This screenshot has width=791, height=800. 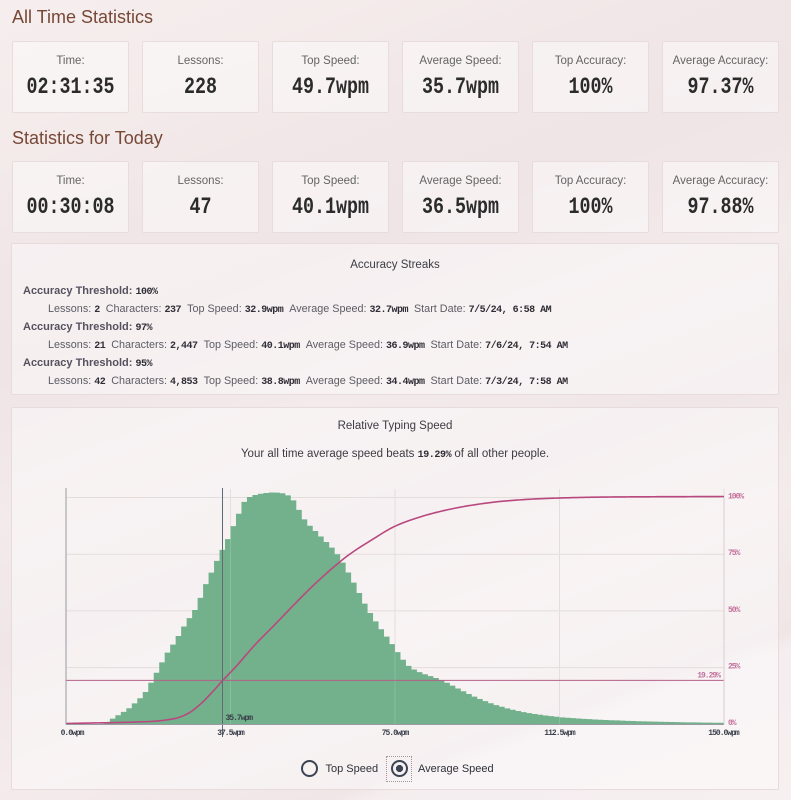 What do you see at coordinates (396, 733) in the screenshot?
I see `svg-text: 75.0wpm` at bounding box center [396, 733].